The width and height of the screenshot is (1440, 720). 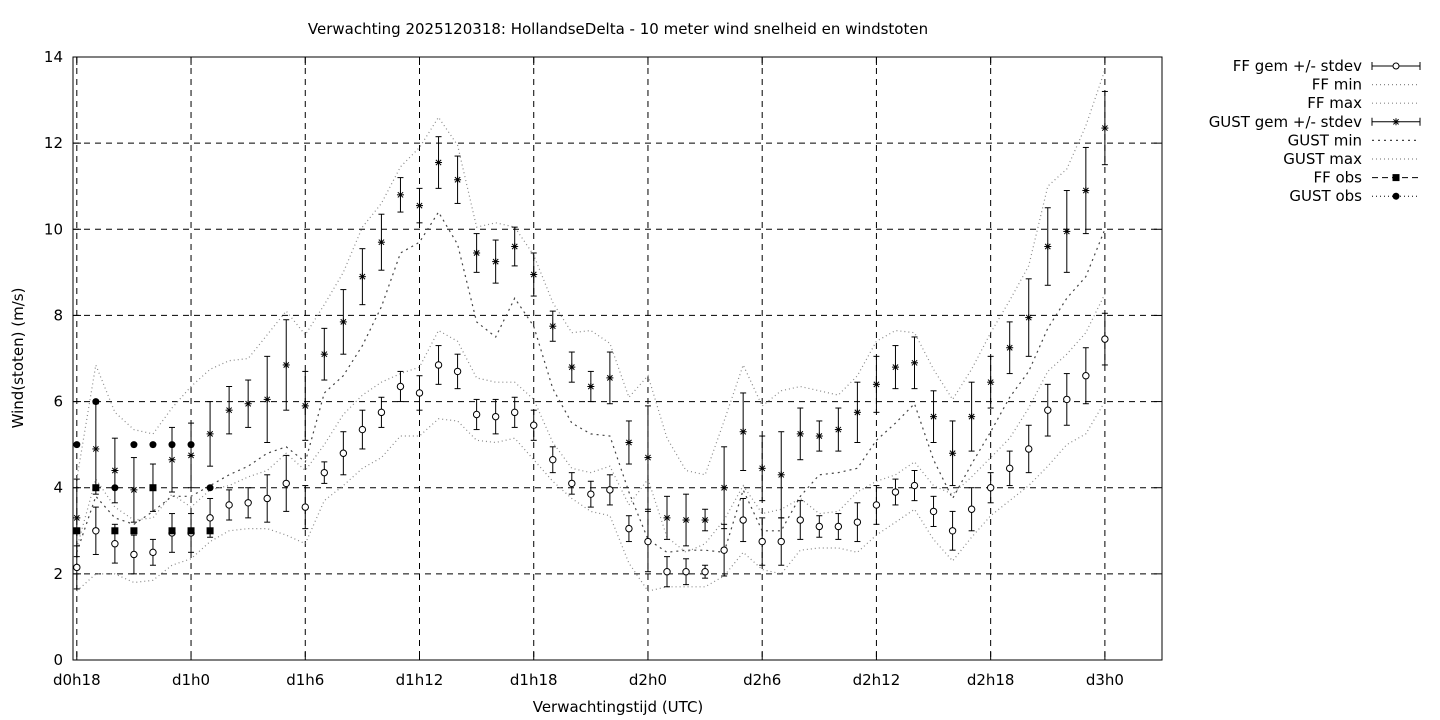 What do you see at coordinates (58, 315) in the screenshot?
I see `y-tick-label: 8` at bounding box center [58, 315].